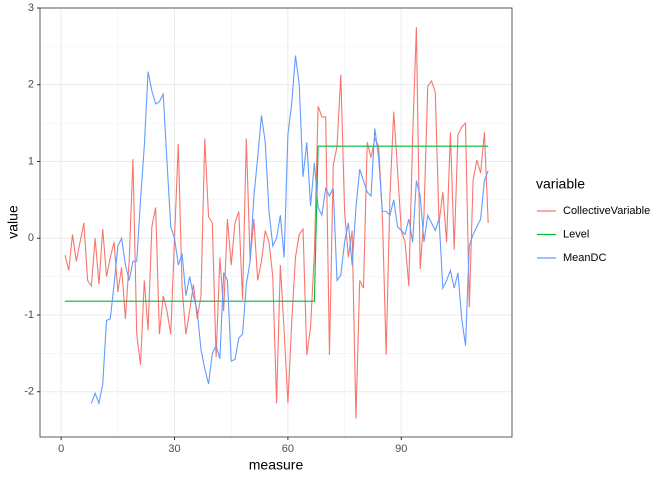 The image size is (672, 480). What do you see at coordinates (276, 465) in the screenshot?
I see `x-axis-title: measure` at bounding box center [276, 465].